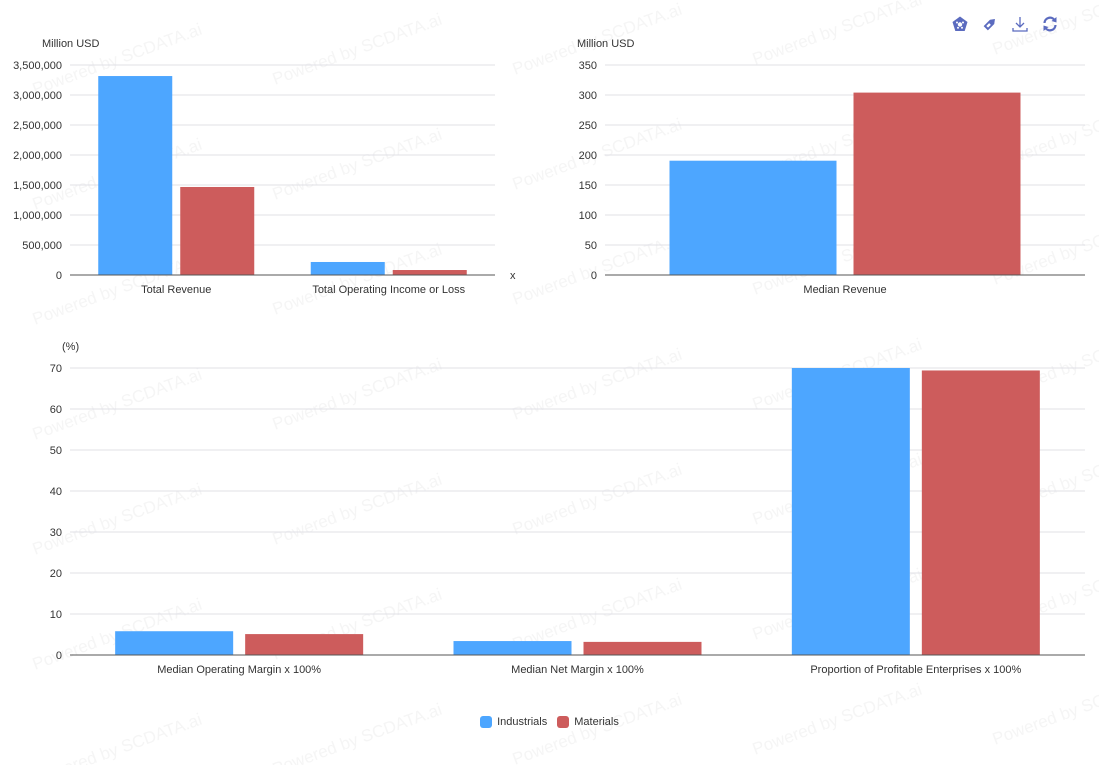  I want to click on legend-item-materials: Materials, so click(588, 722).